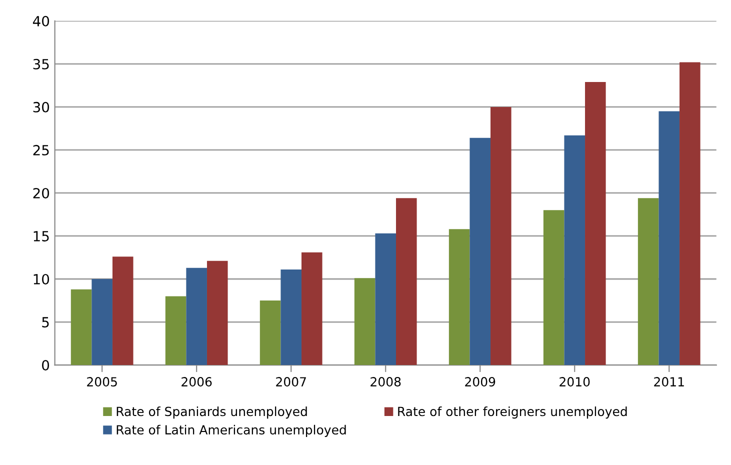 This screenshot has width=731, height=465. I want to click on x-tick-label: 2009, so click(480, 382).